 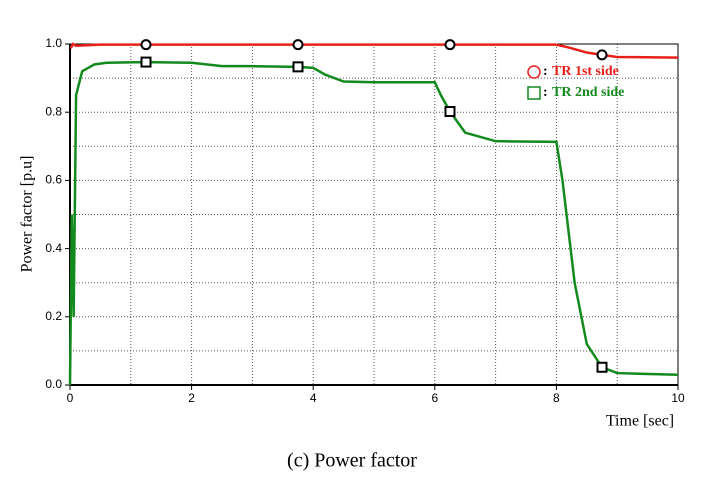 What do you see at coordinates (53, 384) in the screenshot?
I see `y-tick-label: 0.0` at bounding box center [53, 384].